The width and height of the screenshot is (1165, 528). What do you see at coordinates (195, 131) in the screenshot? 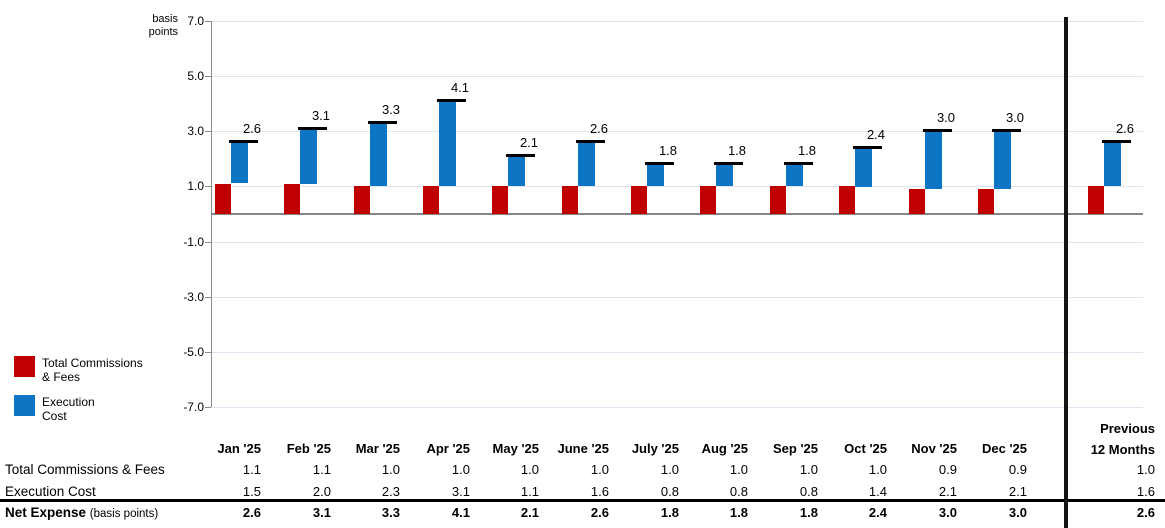
I see `y-axis-tick-label: 3.0` at bounding box center [195, 131].